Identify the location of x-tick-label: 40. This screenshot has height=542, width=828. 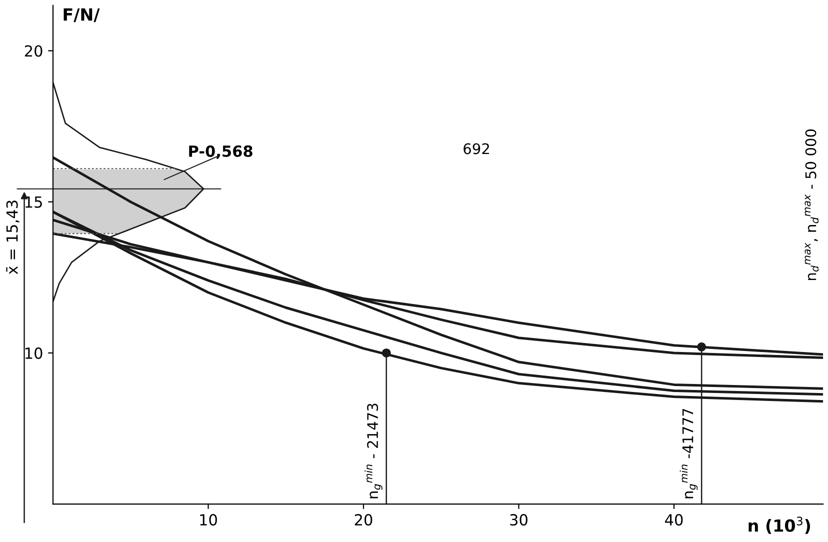
(674, 520).